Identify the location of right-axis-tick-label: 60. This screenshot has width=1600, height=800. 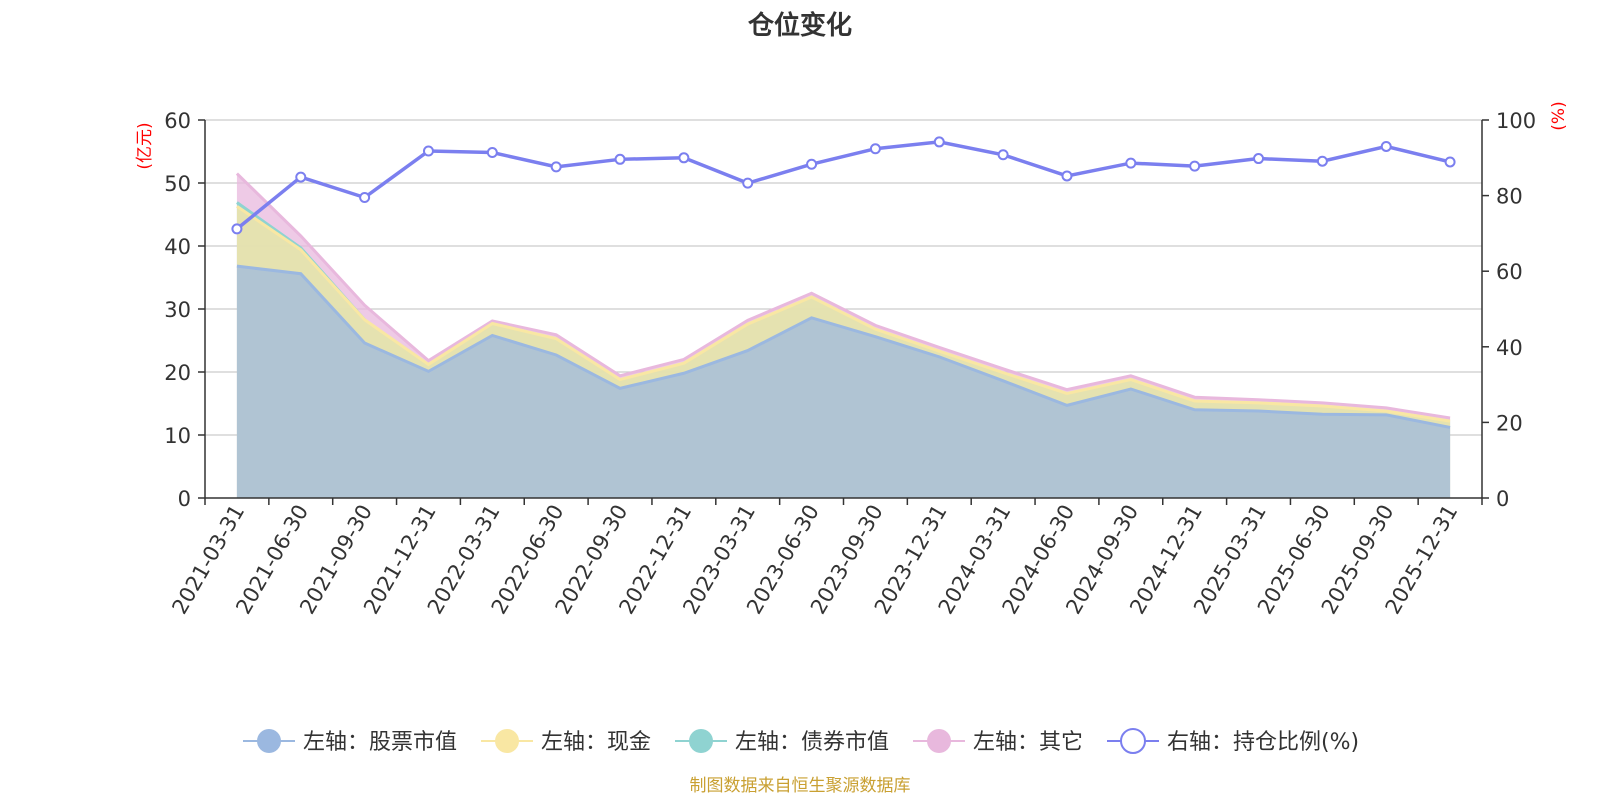
(1509, 272).